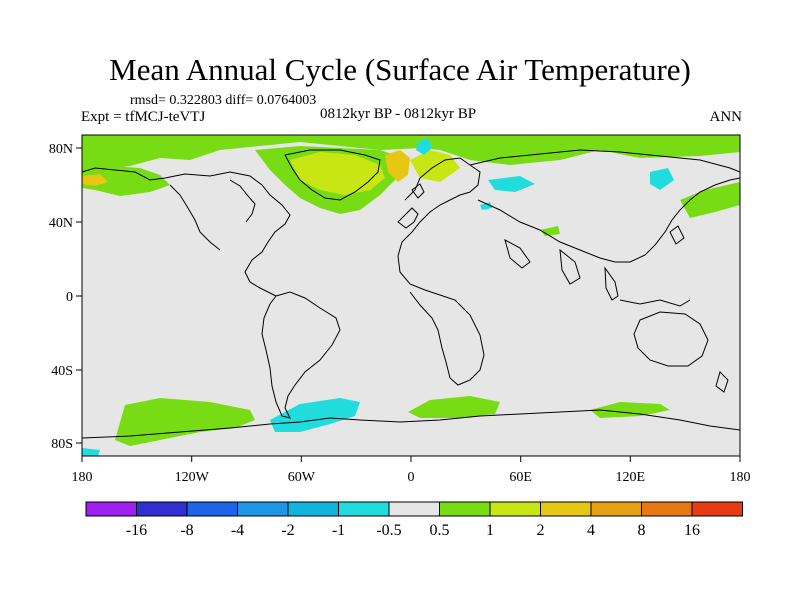 The width and height of the screenshot is (800, 600). I want to click on asia-south-east-coast, so click(608, 220).